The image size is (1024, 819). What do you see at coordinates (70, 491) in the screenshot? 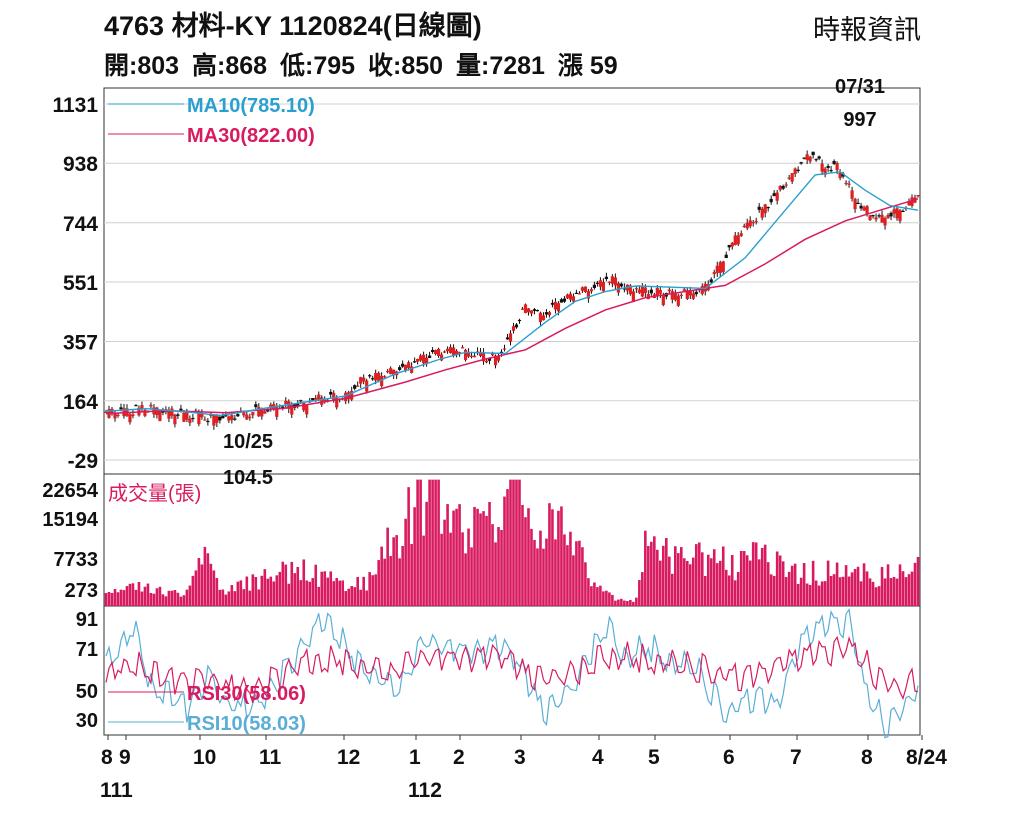
I see `volume-tick-label: 22654` at bounding box center [70, 491].